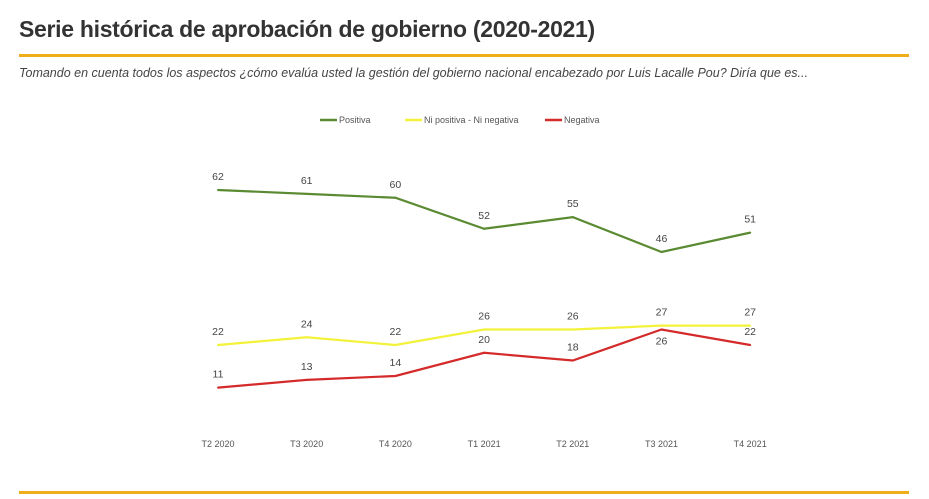  What do you see at coordinates (464, 55) in the screenshot?
I see `title-divider` at bounding box center [464, 55].